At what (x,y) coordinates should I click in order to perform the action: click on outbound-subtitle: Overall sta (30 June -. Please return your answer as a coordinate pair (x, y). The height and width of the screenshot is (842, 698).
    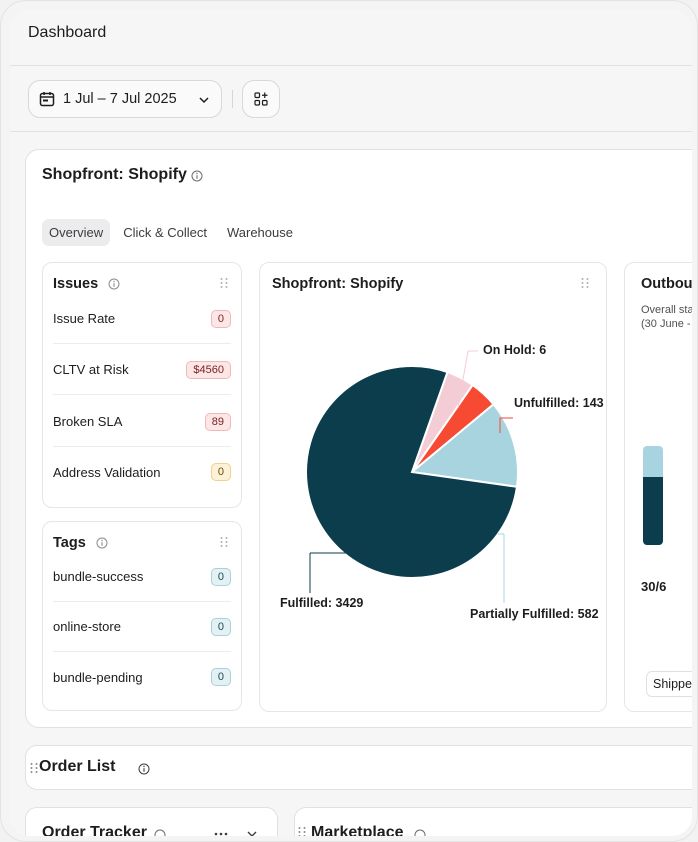
    Looking at the image, I should click on (666, 317).